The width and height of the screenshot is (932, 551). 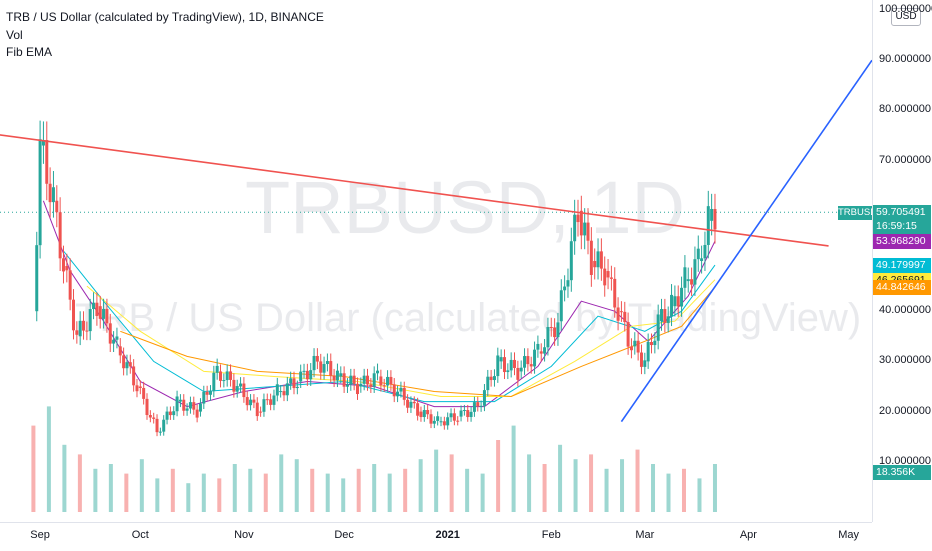 What do you see at coordinates (436, 536) in the screenshot?
I see `time-axis: Sep Oct Nov Dec 2021 Feb Mar Apr May` at bounding box center [436, 536].